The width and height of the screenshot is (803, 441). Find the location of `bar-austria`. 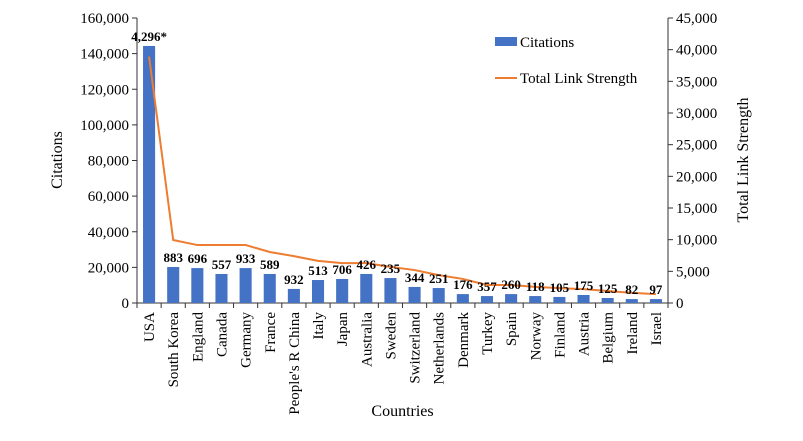

bar-austria is located at coordinates (583, 298).